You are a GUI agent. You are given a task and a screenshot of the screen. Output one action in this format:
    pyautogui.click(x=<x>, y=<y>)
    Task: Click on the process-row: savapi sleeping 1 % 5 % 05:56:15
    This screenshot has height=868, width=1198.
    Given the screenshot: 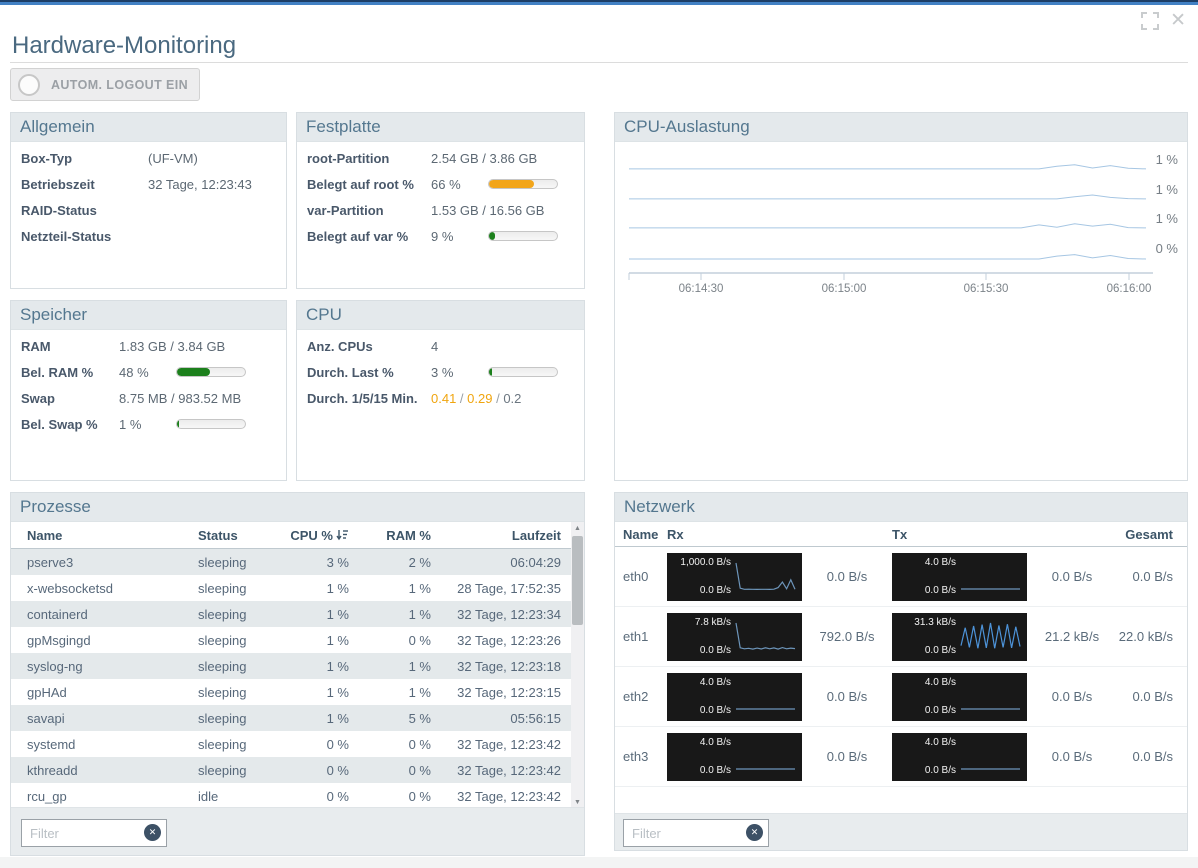 What is the action you would take?
    pyautogui.click(x=291, y=718)
    